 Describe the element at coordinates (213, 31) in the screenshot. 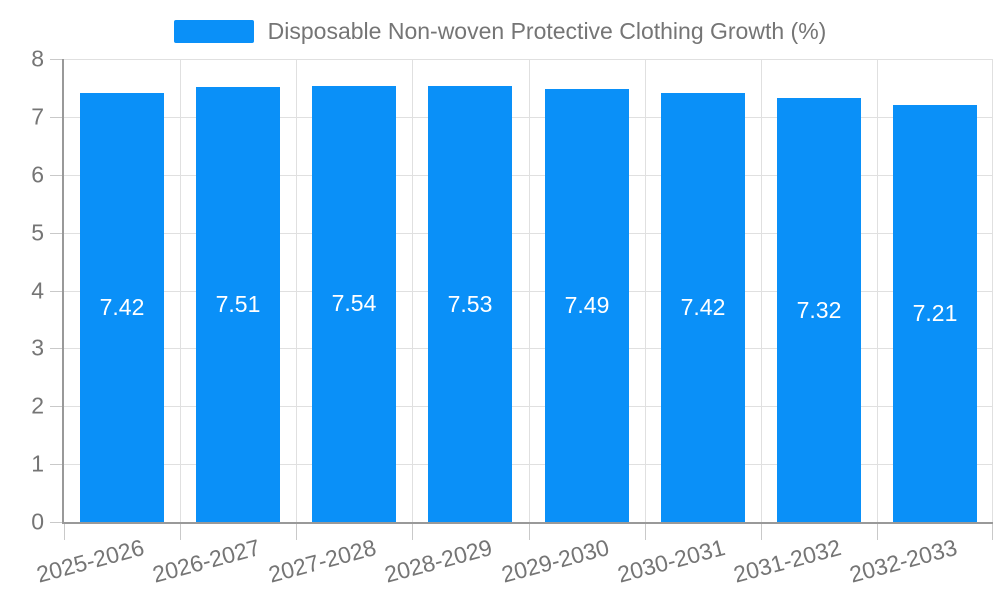

I see `legend-swatch` at that location.